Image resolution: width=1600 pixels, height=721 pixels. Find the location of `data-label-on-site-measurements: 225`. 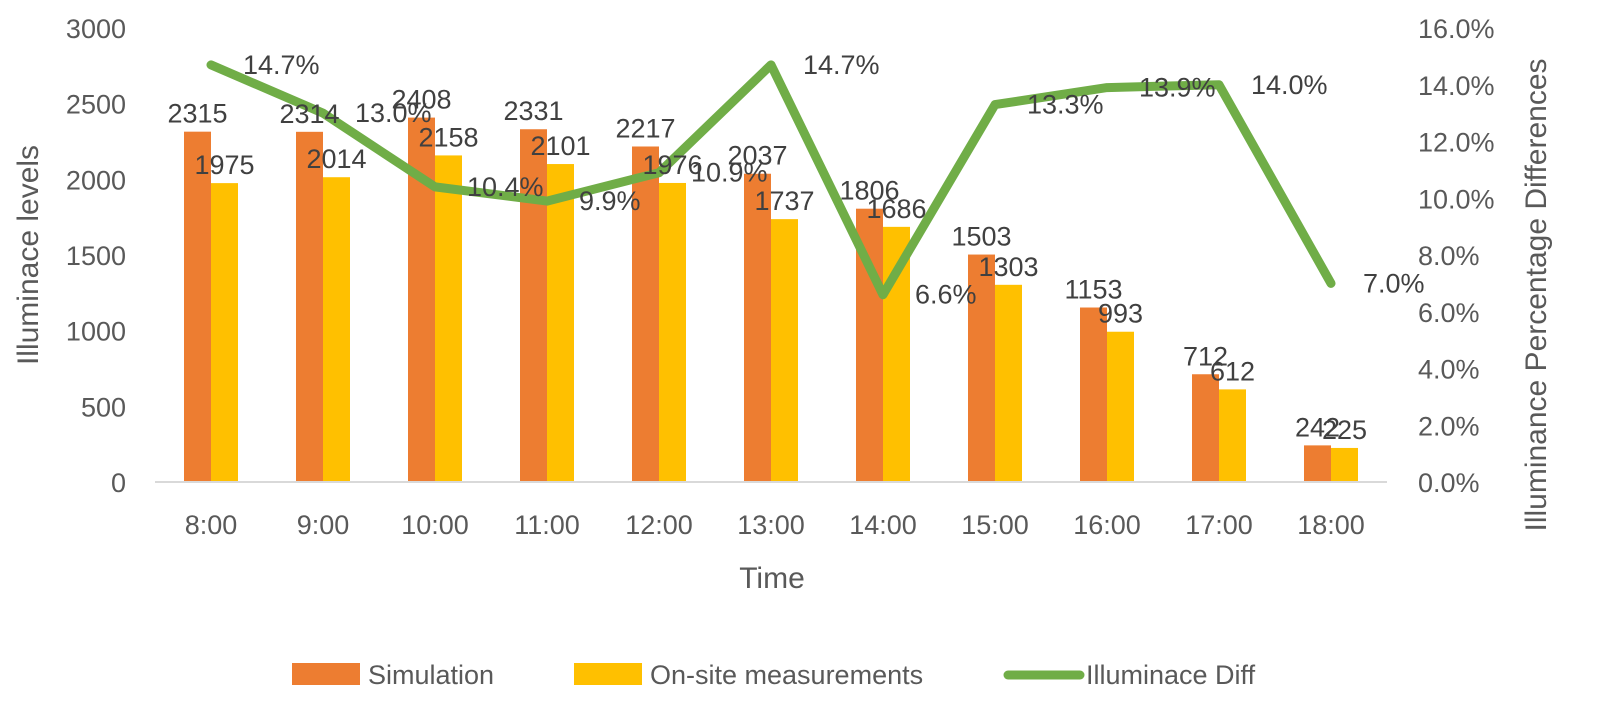

data-label-on-site-measurements: 225 is located at coordinates (1344, 430).